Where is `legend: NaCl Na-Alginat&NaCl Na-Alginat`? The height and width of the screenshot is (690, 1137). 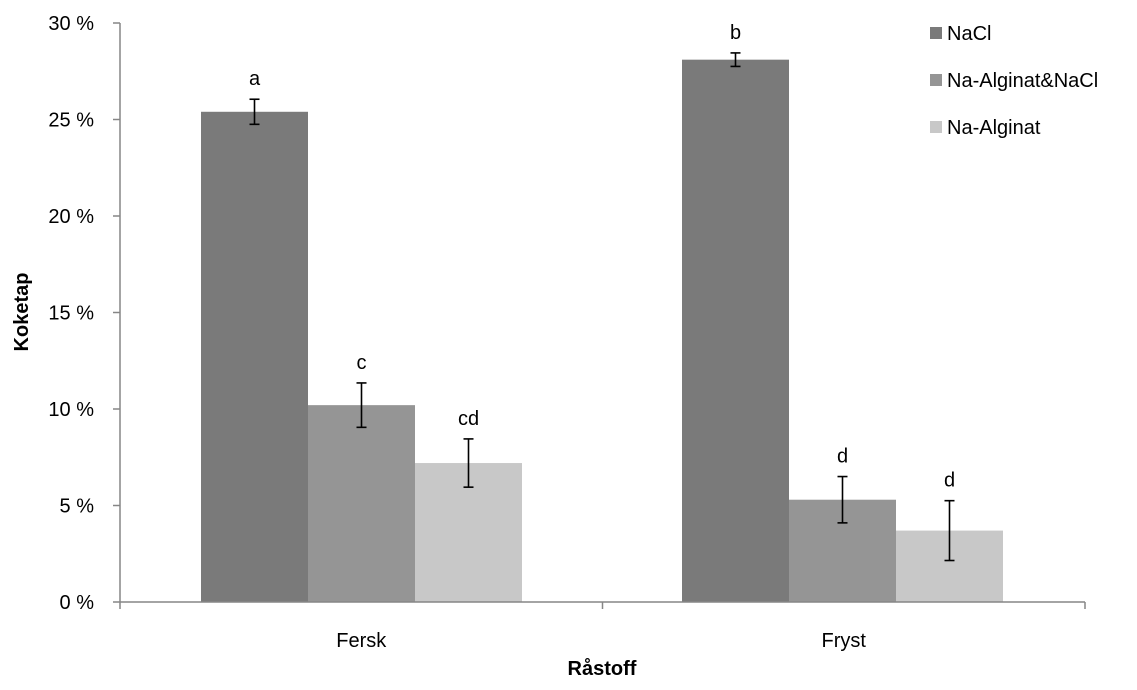 legend: NaCl Na-Alginat&NaCl Na-Alginat is located at coordinates (1014, 81).